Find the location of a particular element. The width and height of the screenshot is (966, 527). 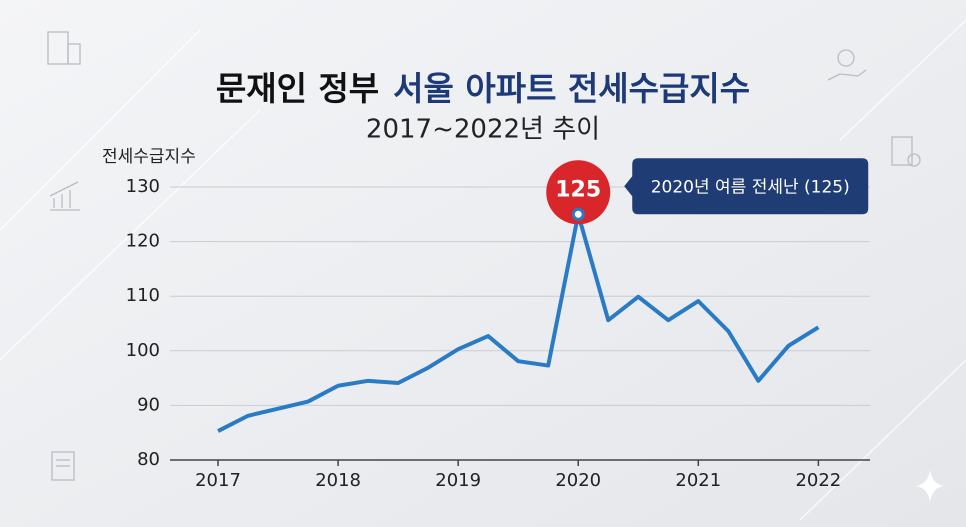

x-tick-label: 2020 is located at coordinates (578, 480).